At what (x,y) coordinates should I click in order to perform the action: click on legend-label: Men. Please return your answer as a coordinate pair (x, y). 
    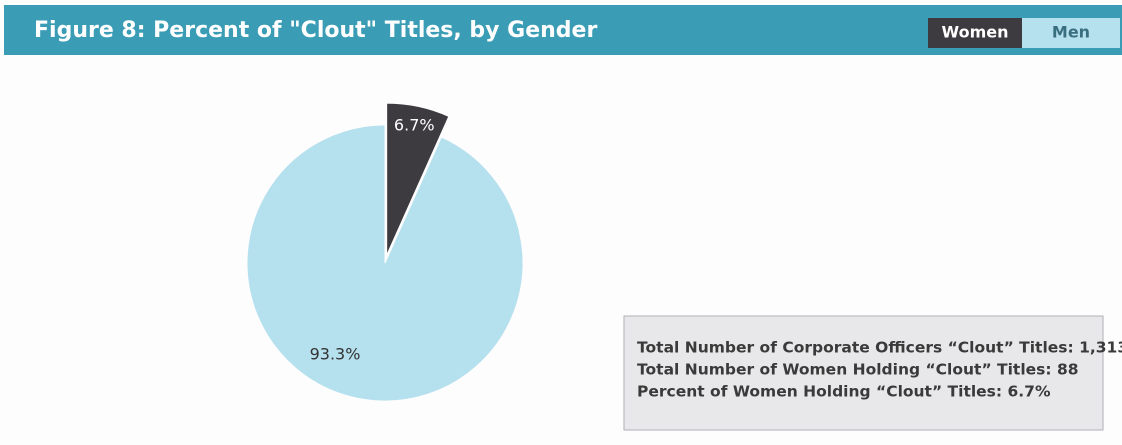
    Looking at the image, I should click on (1071, 32).